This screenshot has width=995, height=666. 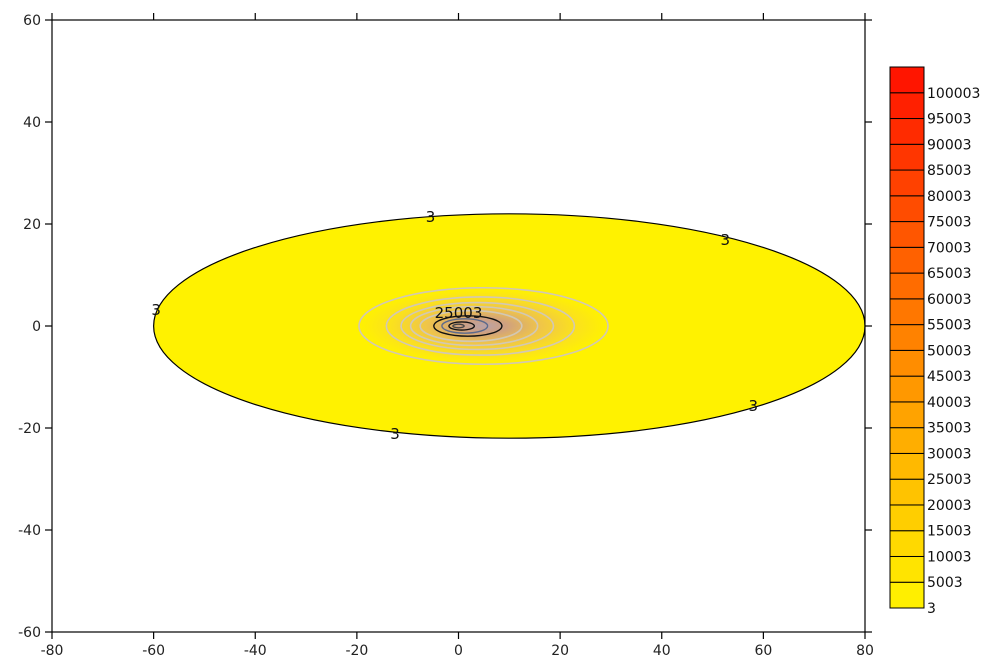 I want to click on x-tick-label: 40, so click(x=662, y=651).